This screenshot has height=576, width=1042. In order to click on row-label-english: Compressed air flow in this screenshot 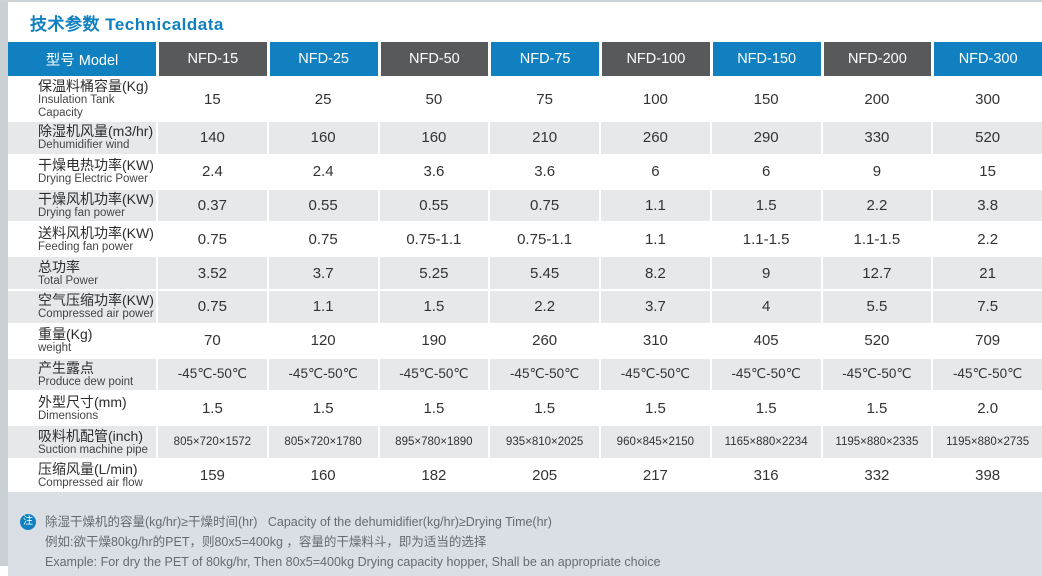, I will do `click(90, 483)`.